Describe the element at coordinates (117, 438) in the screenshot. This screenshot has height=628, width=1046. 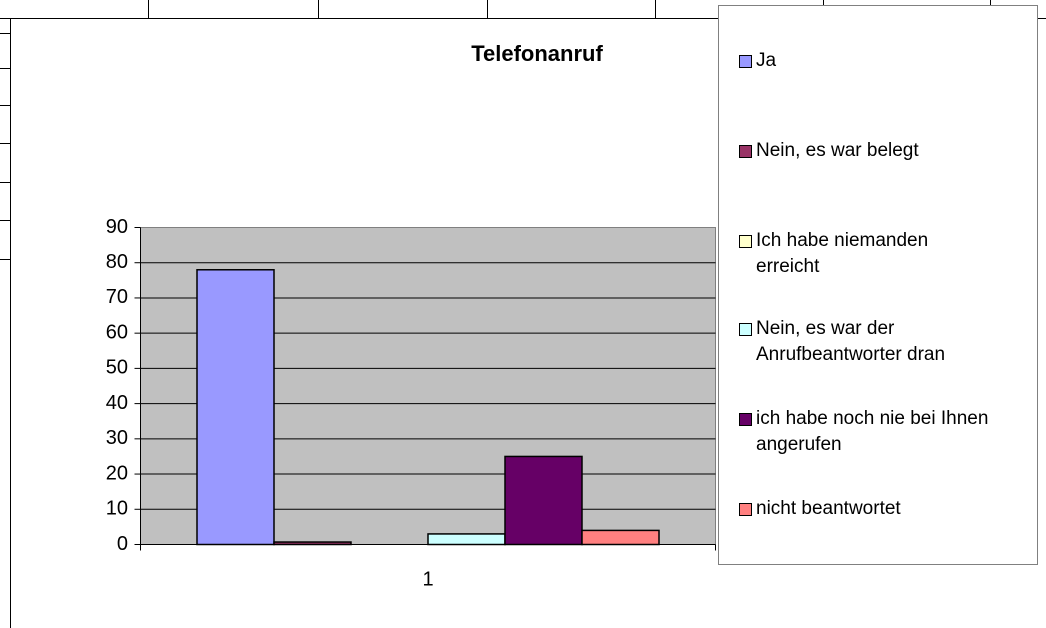
I see `y-tick-label: 30` at that location.